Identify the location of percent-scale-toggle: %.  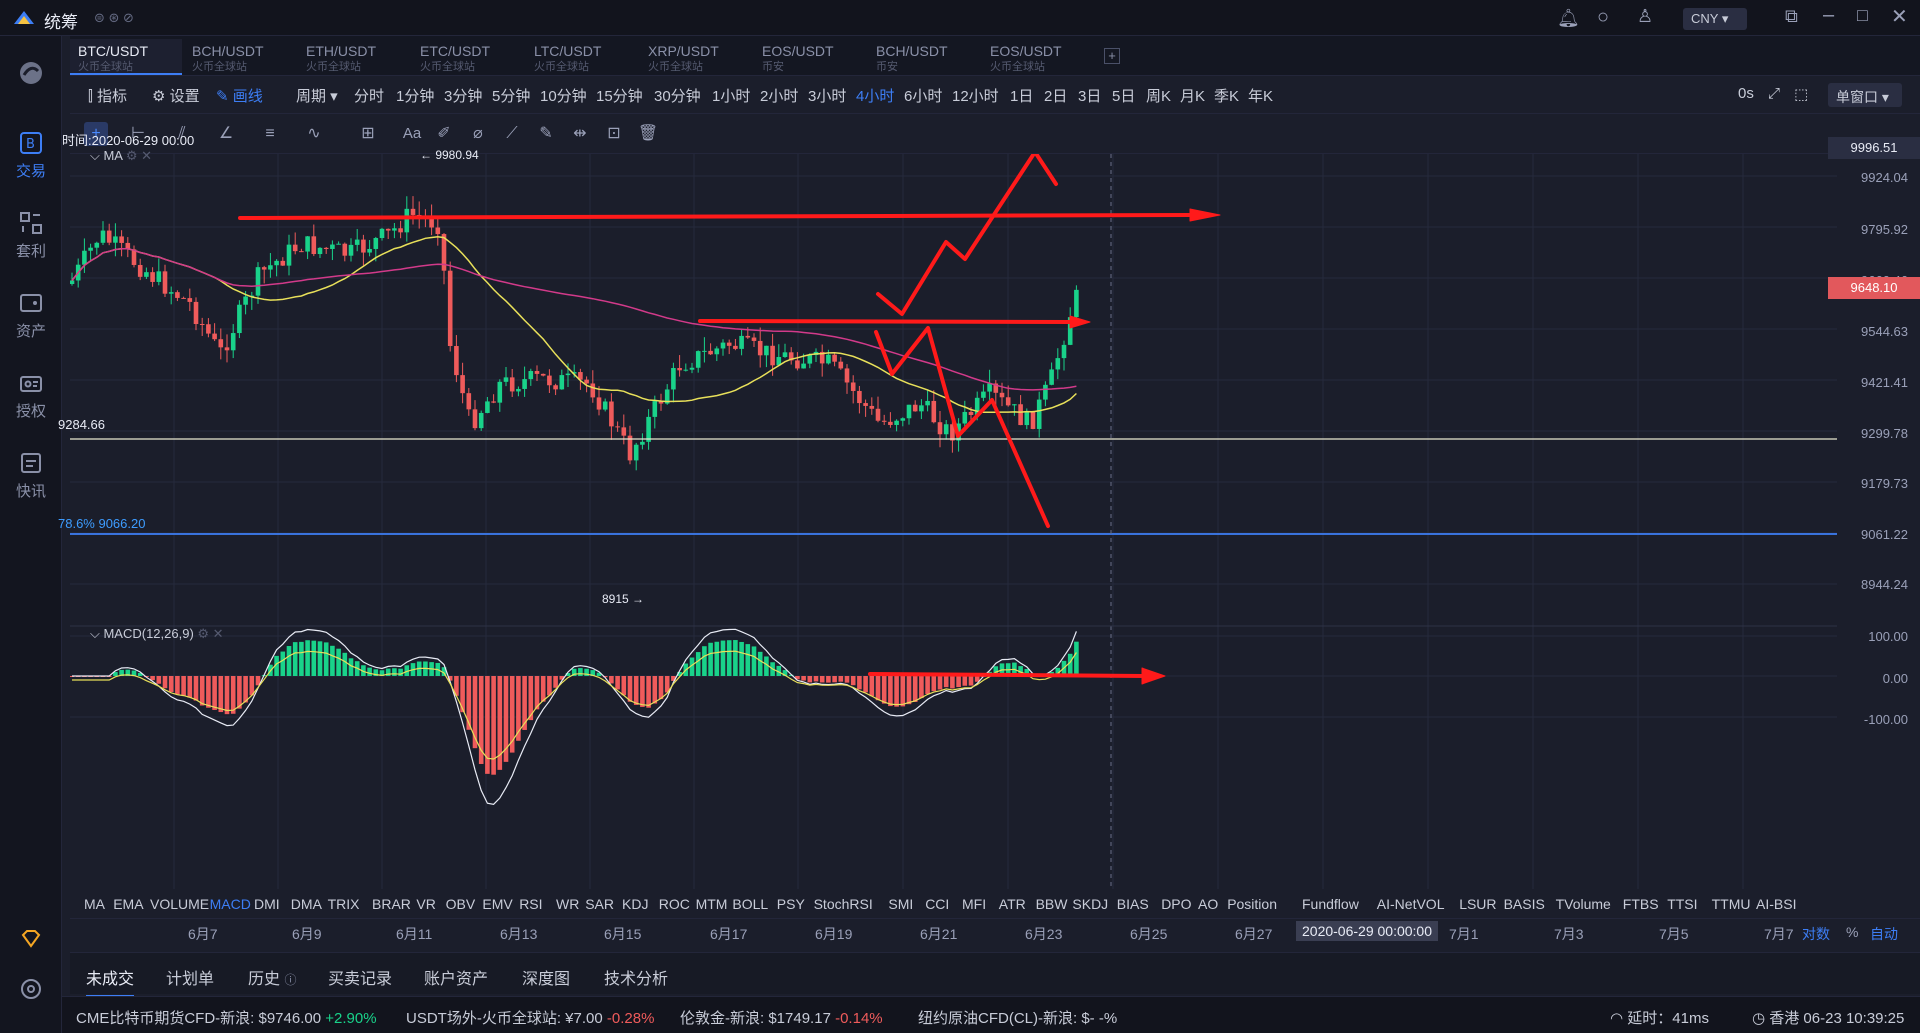
(1852, 932).